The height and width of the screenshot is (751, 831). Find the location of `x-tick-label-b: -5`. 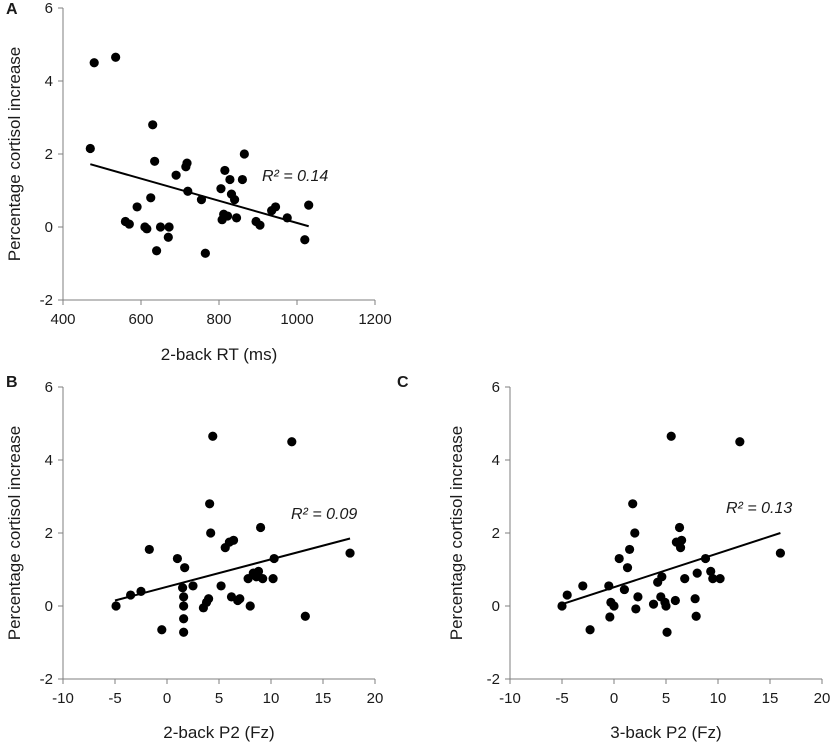

x-tick-label-b: -5 is located at coordinates (114, 698).